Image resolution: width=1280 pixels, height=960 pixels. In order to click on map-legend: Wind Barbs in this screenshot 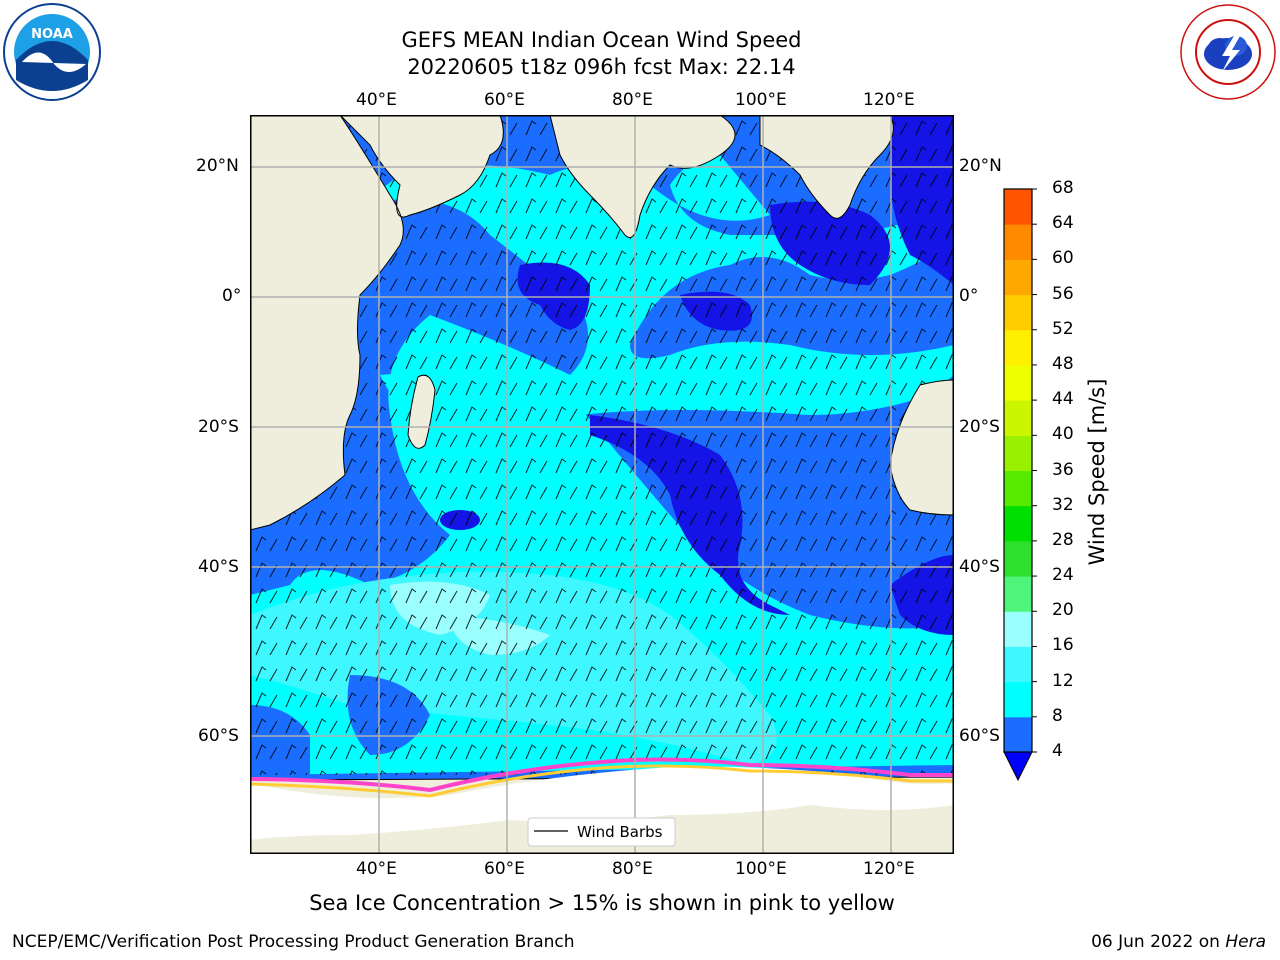, I will do `click(601, 832)`.